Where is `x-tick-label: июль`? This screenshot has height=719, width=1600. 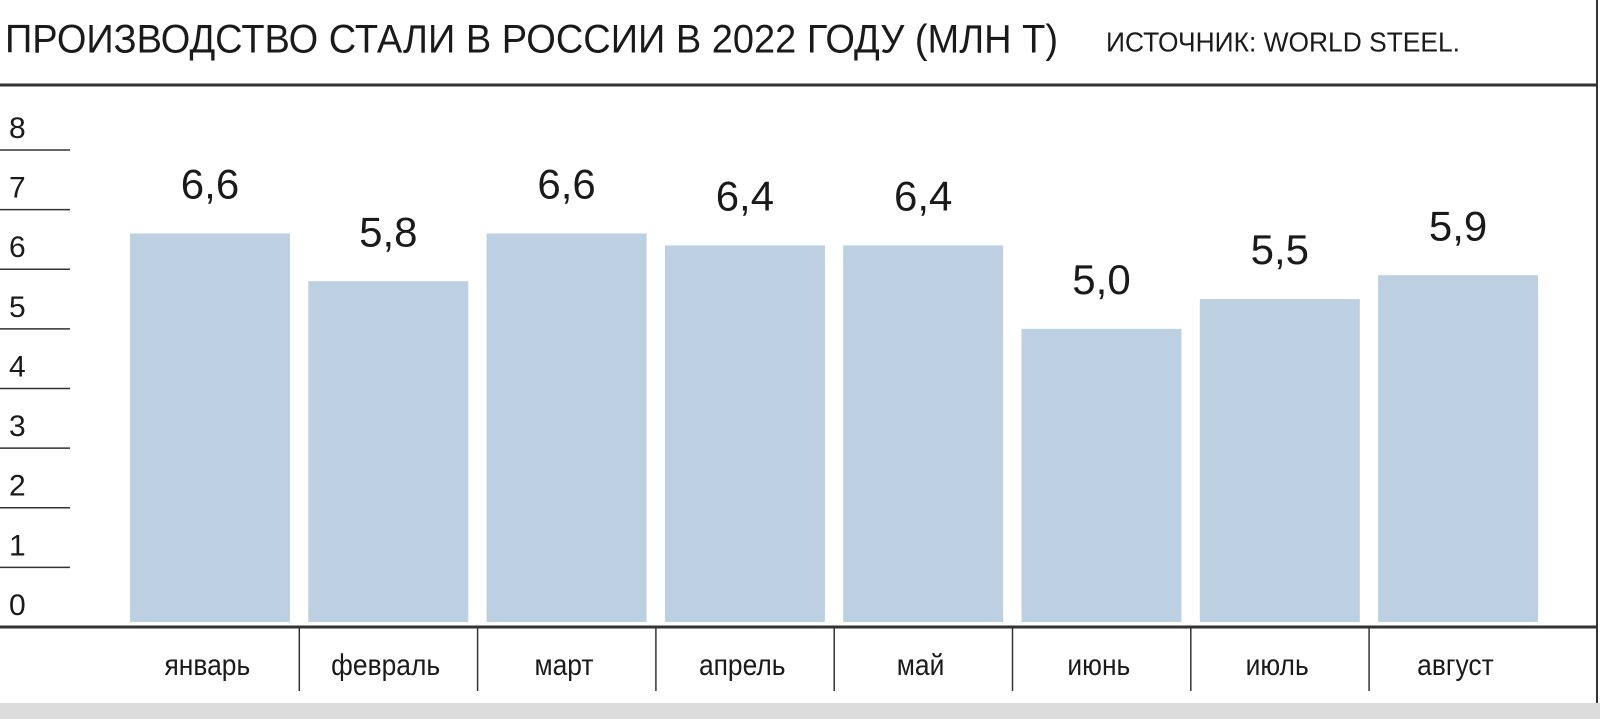 x-tick-label: июль is located at coordinates (1277, 664).